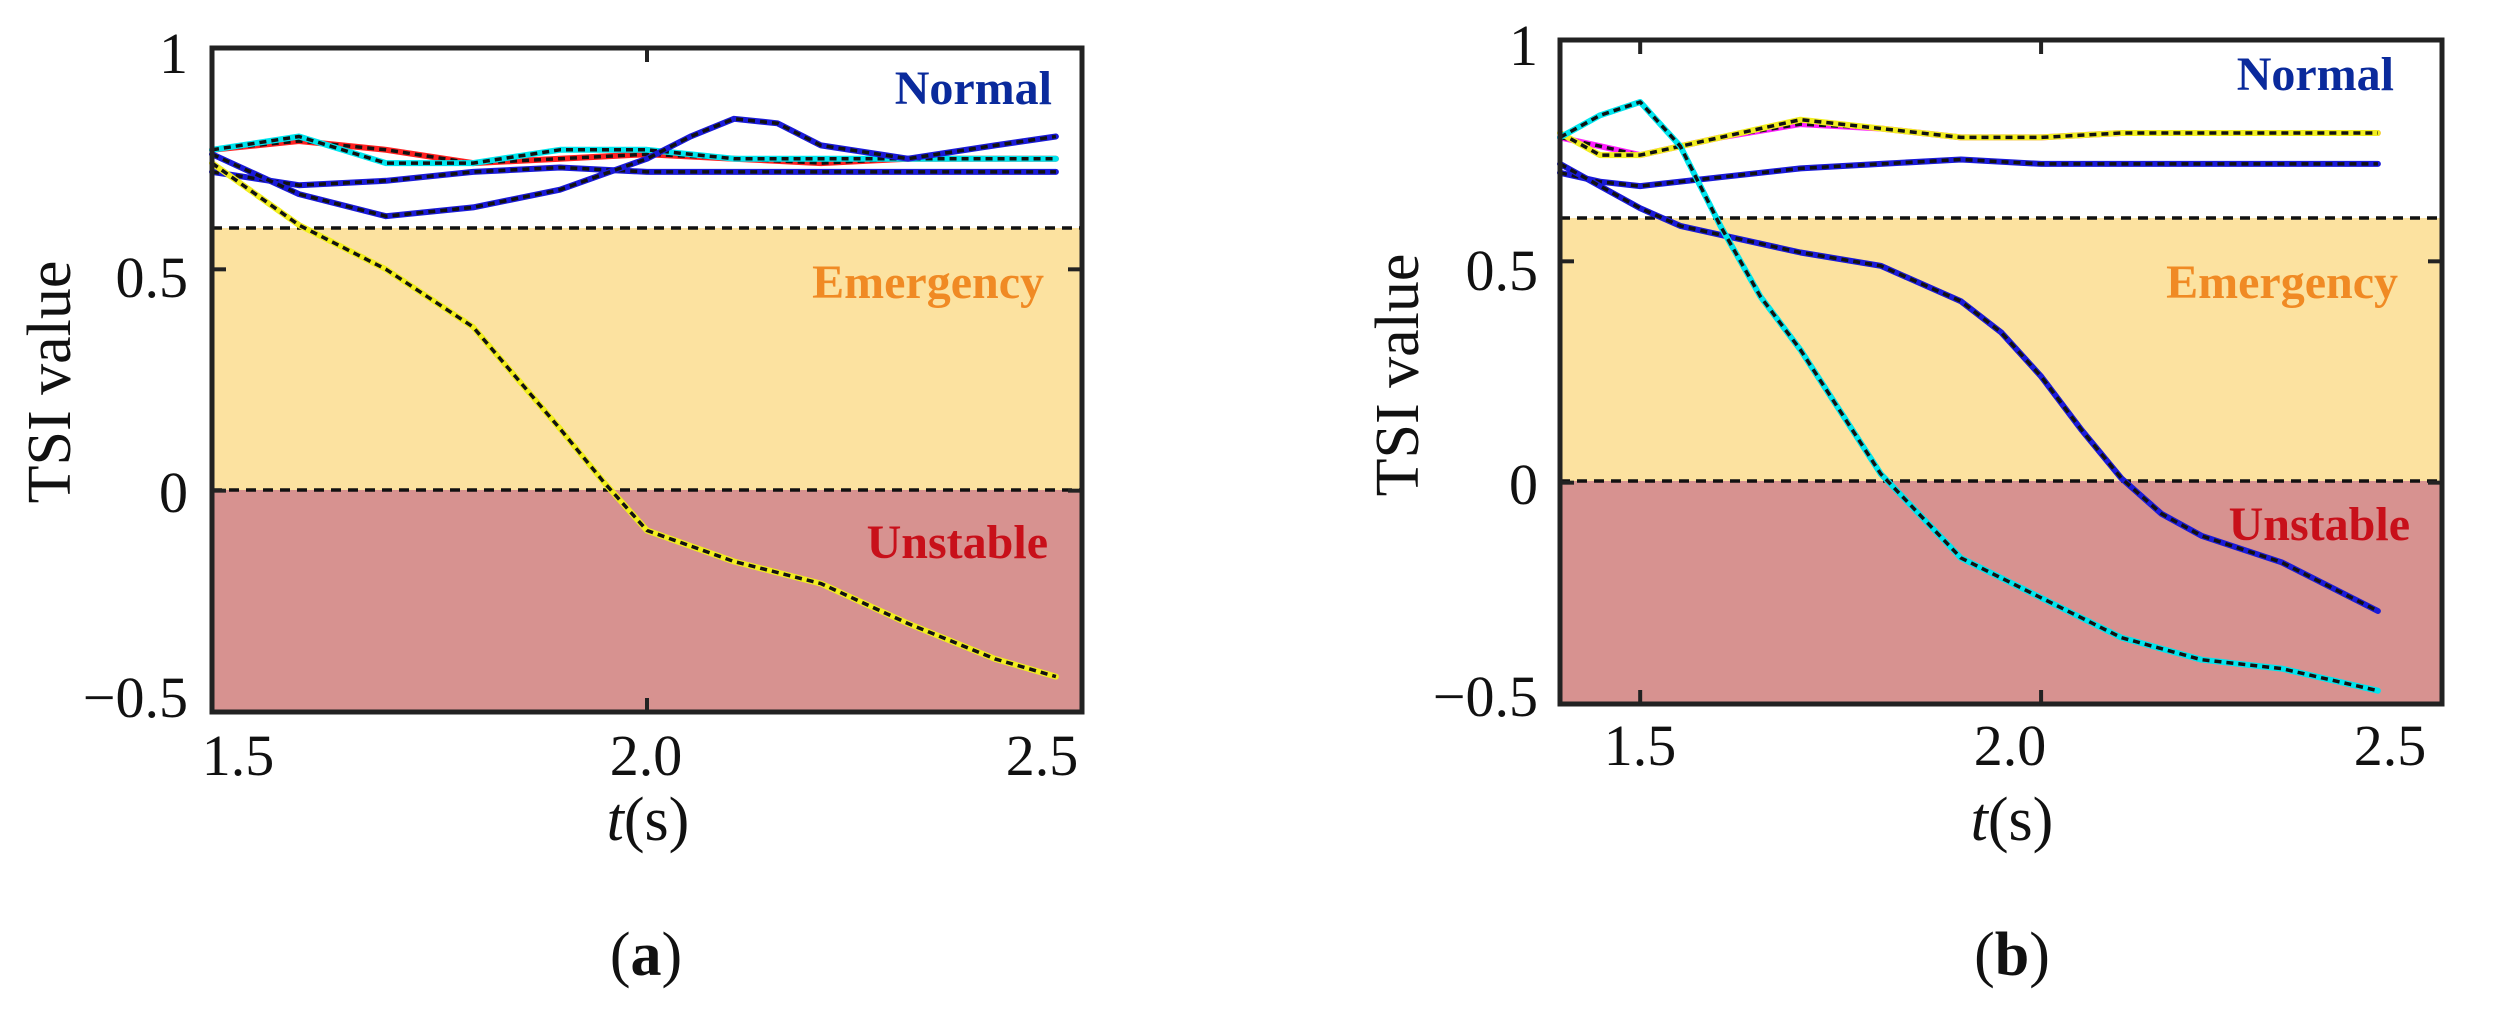  I want to click on panel-caption: (b), so click(2012, 955).